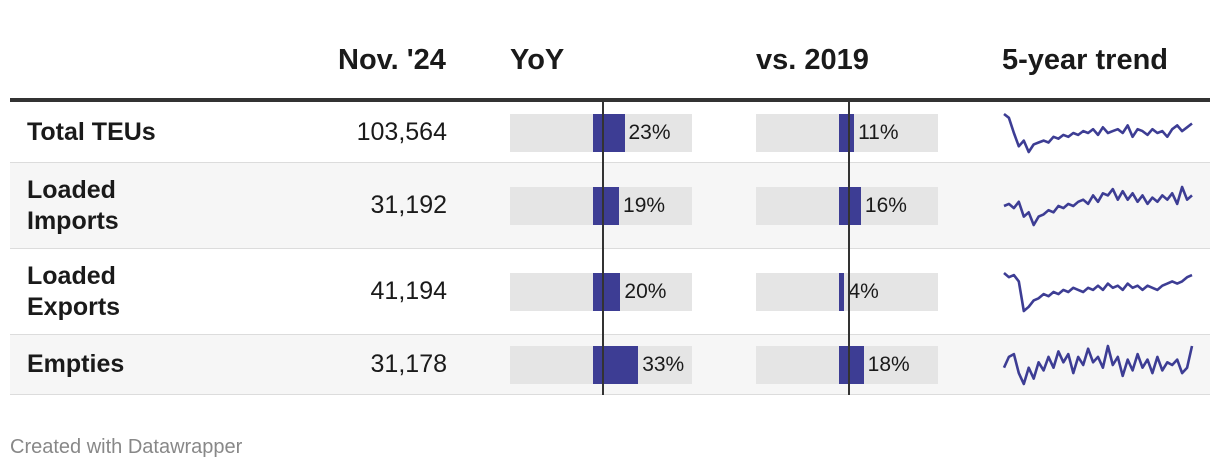  Describe the element at coordinates (878, 132) in the screenshot. I see `vs2019-data-label: 11%` at that location.